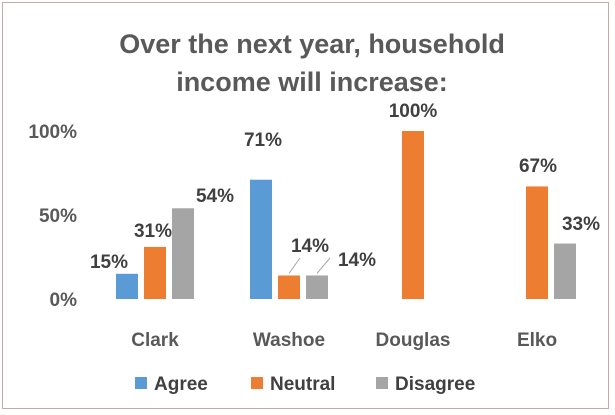 The height and width of the screenshot is (415, 615). Describe the element at coordinates (413, 111) in the screenshot. I see `data-label-neutral-douglas: 100%` at that location.